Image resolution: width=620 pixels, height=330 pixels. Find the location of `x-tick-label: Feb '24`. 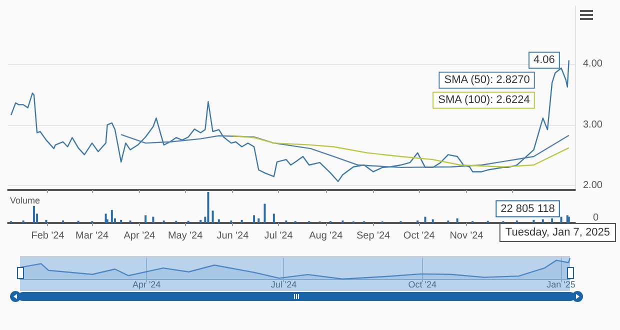

x-tick-label: Feb '24 is located at coordinates (48, 236).